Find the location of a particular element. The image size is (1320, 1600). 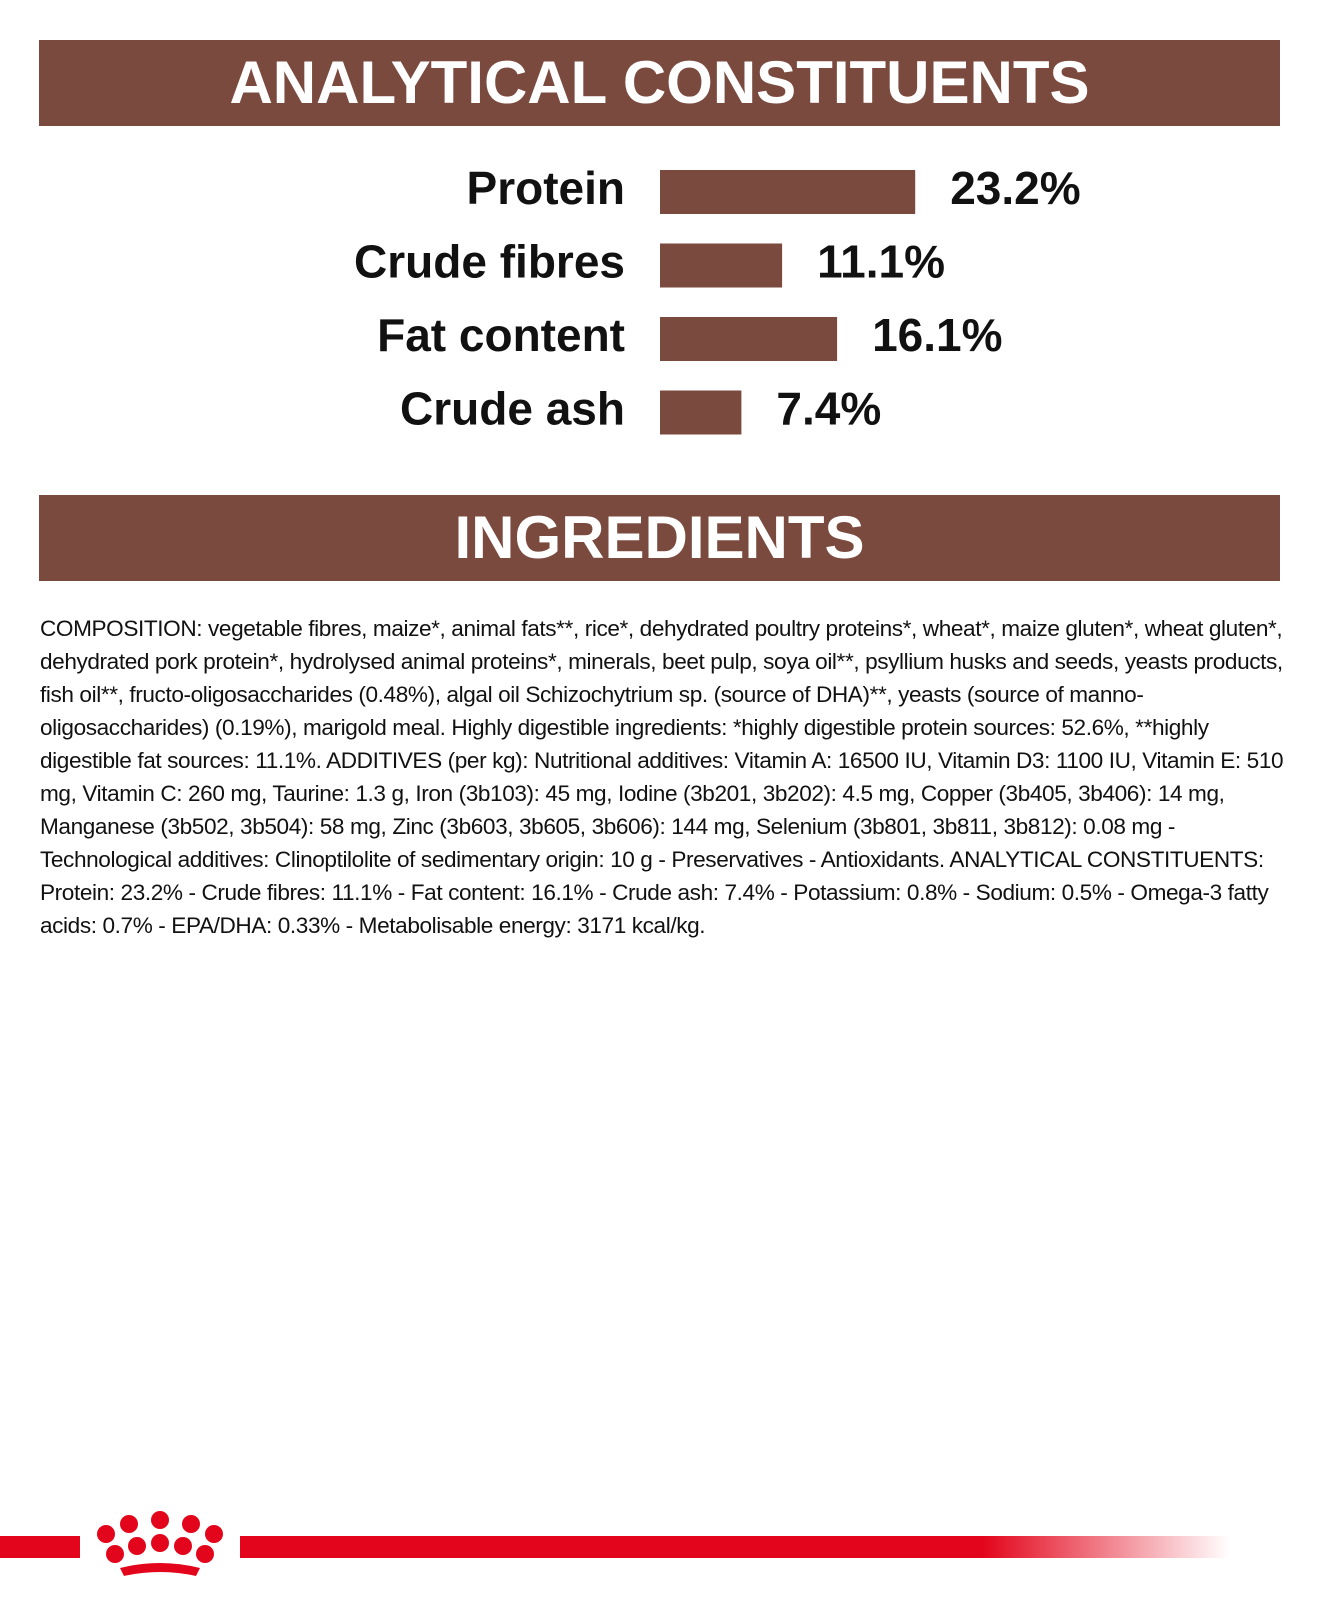

crown-logo is located at coordinates (160, 1543).